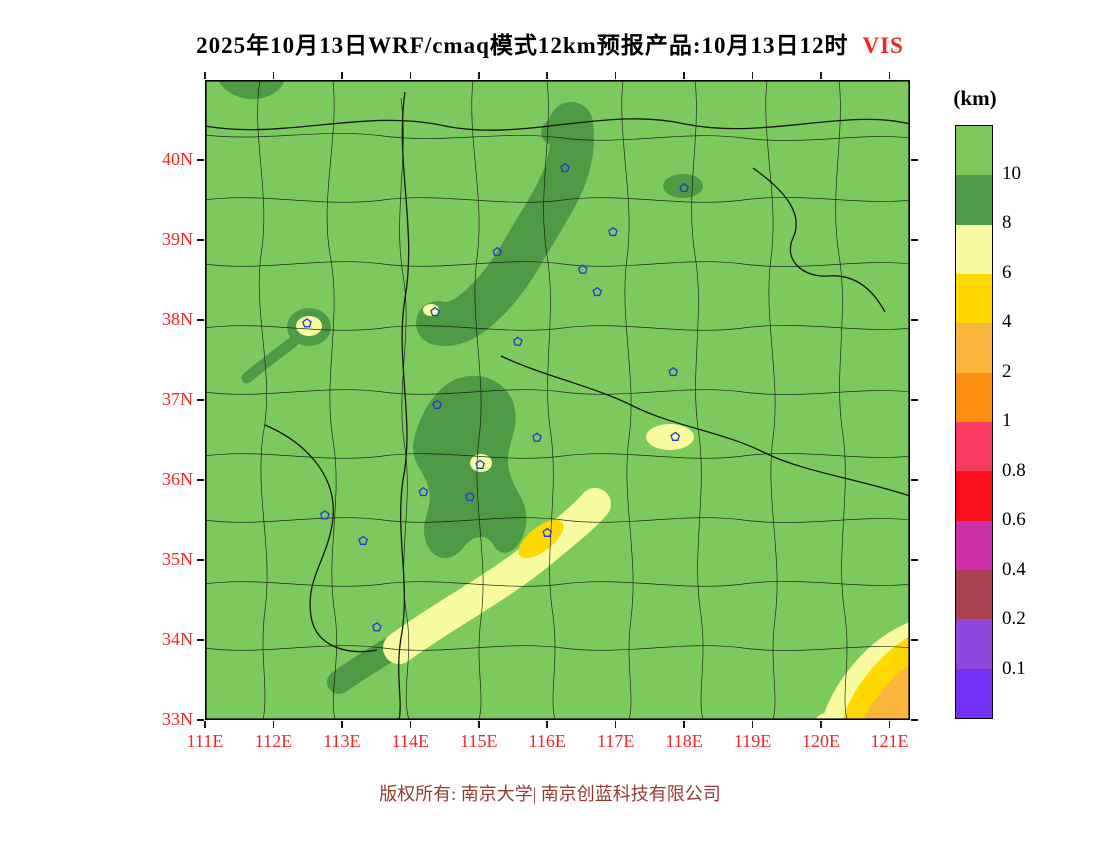  What do you see at coordinates (1007, 321) in the screenshot?
I see `legend-value-label: 4` at bounding box center [1007, 321].